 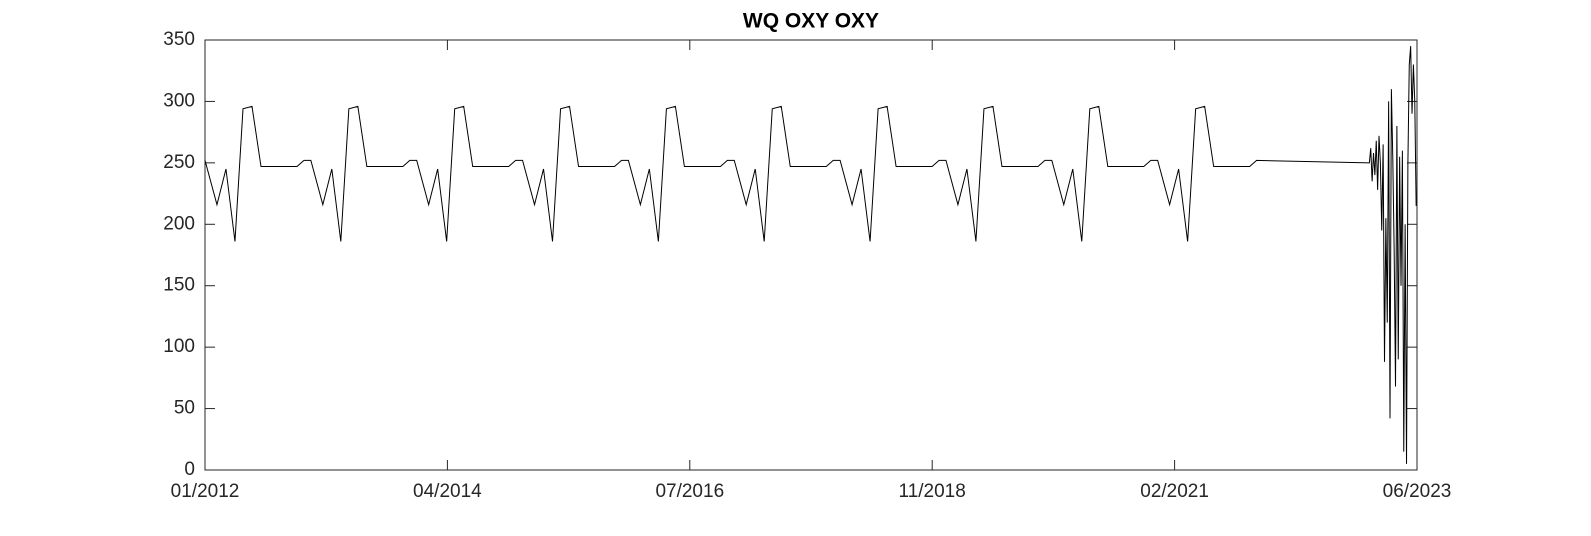 I want to click on chart-title: WQ OXY OXY, so click(x=811, y=21).